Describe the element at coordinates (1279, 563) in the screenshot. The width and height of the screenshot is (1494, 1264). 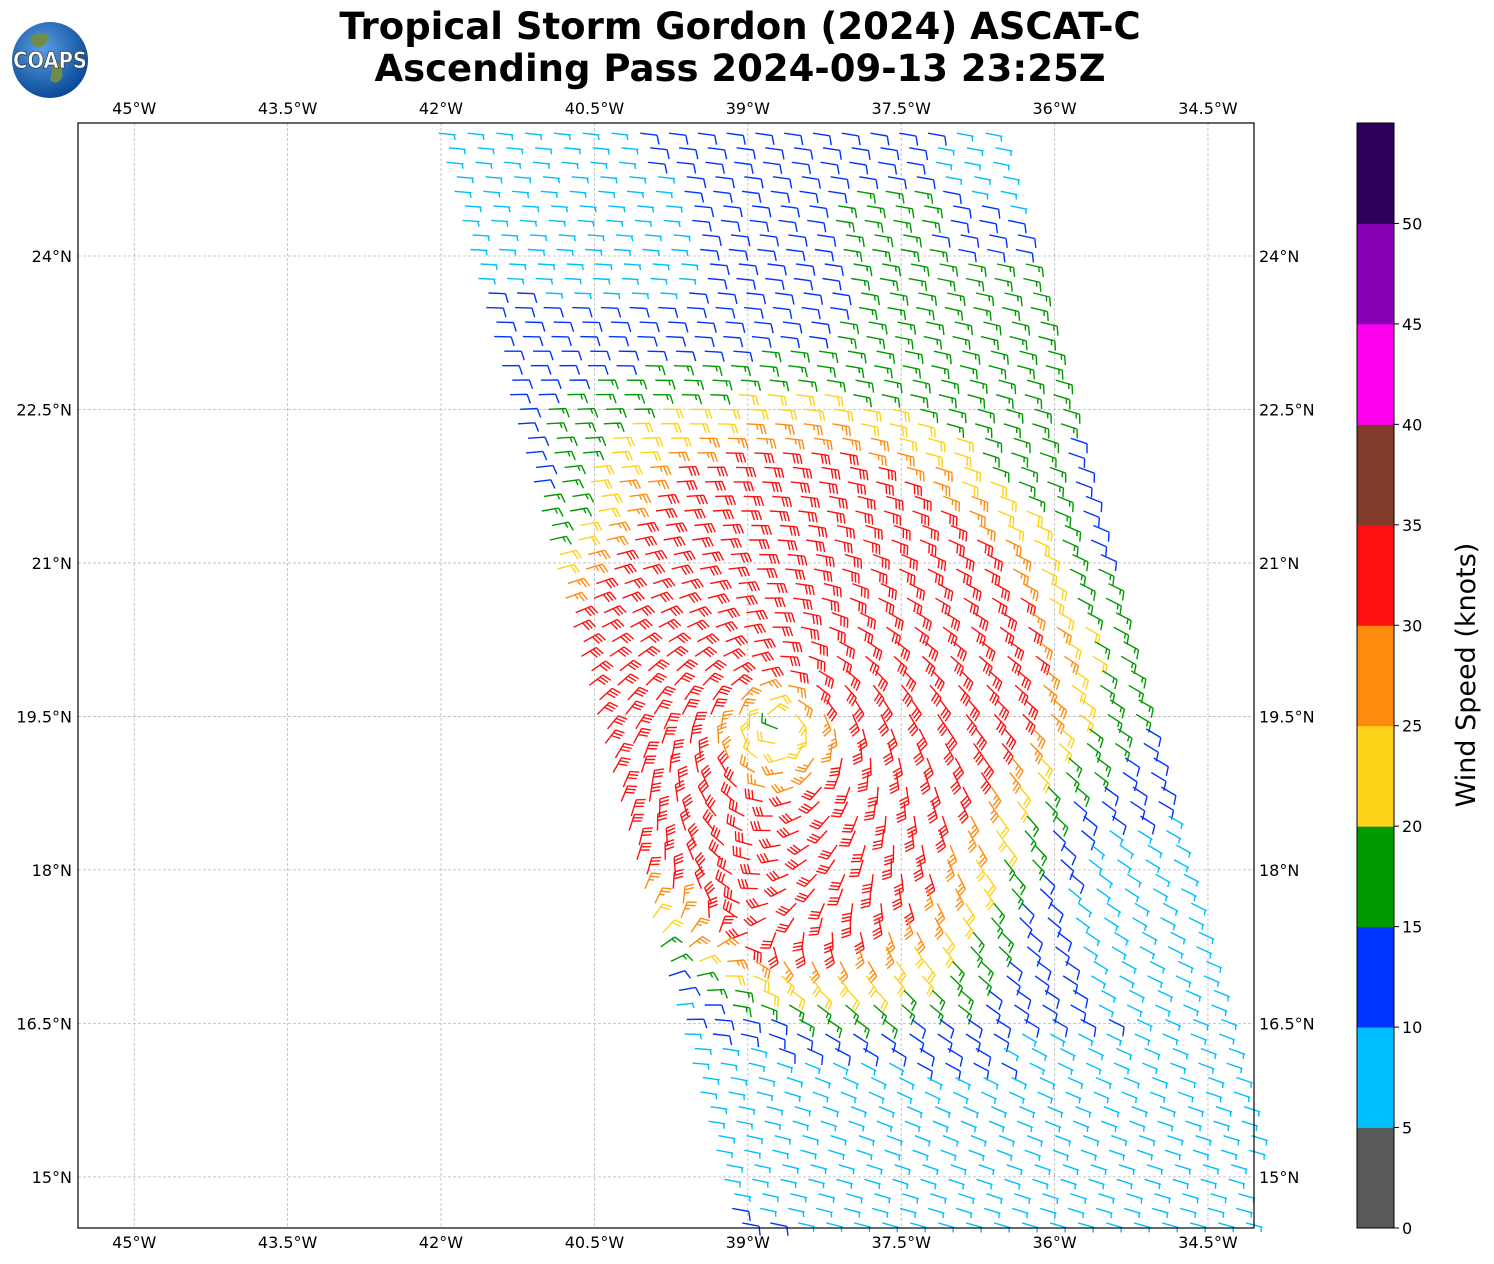
I see `lat-label-right: 21°N` at that location.